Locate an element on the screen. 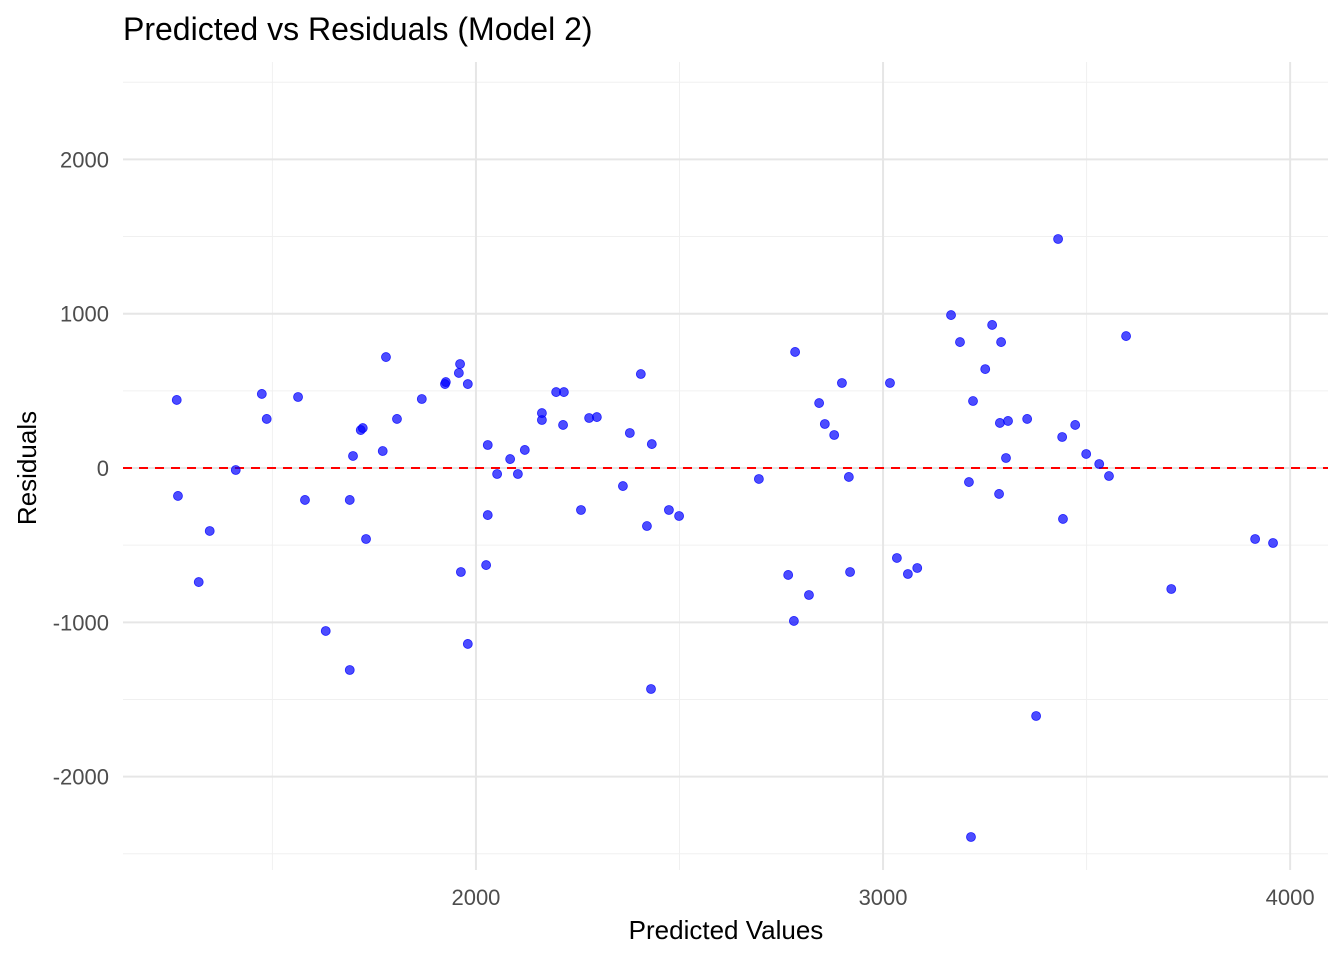  y-tick-label: -2000 is located at coordinates (81, 777).